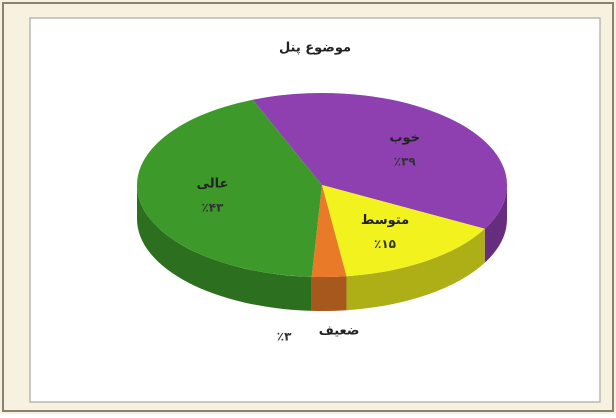 Image resolution: width=616 pixels, height=418 pixels. I want to click on slice-value: ٪۱۵, so click(385, 244).